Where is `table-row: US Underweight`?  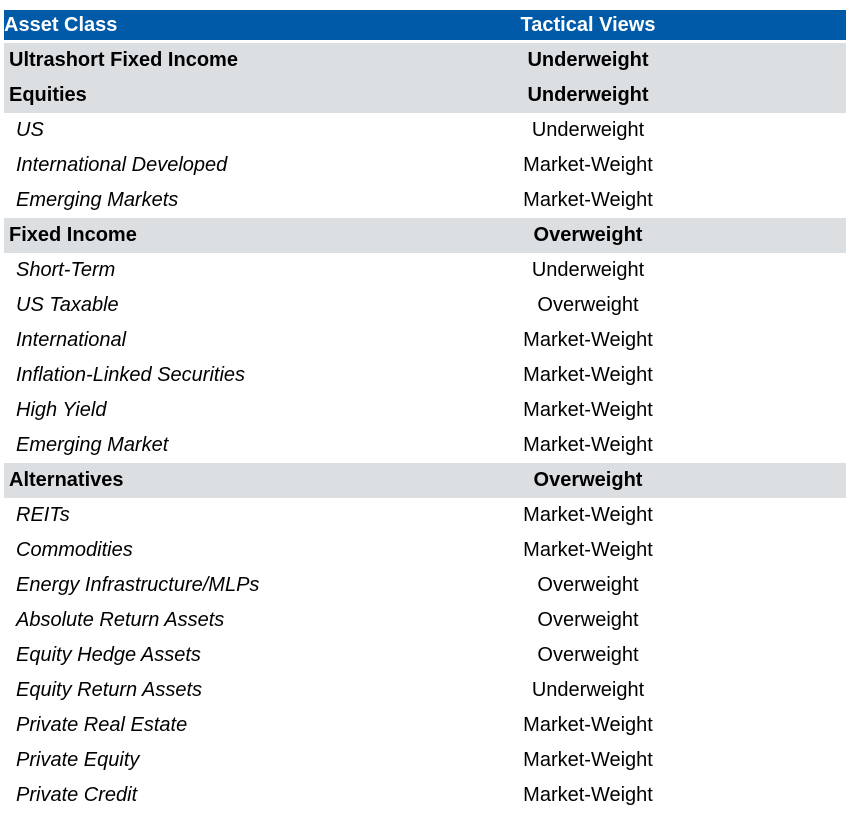 table-row: US Underweight is located at coordinates (425, 130).